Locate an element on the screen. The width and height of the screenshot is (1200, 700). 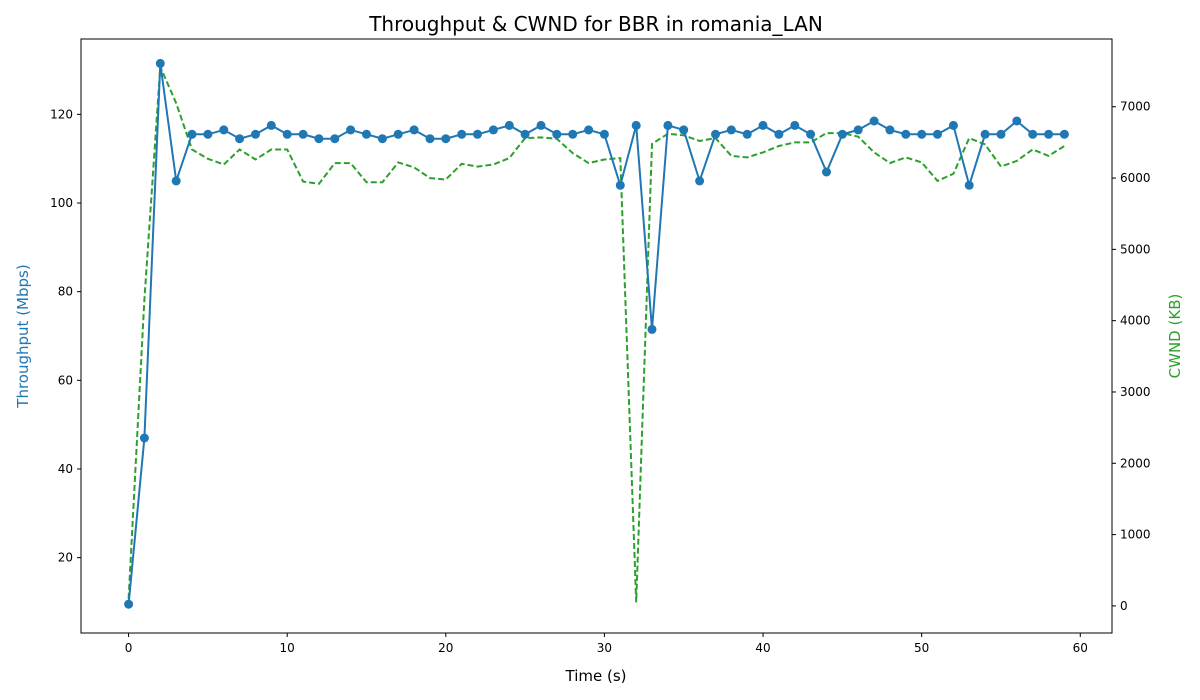
x-tick-label: 10 is located at coordinates (287, 648).